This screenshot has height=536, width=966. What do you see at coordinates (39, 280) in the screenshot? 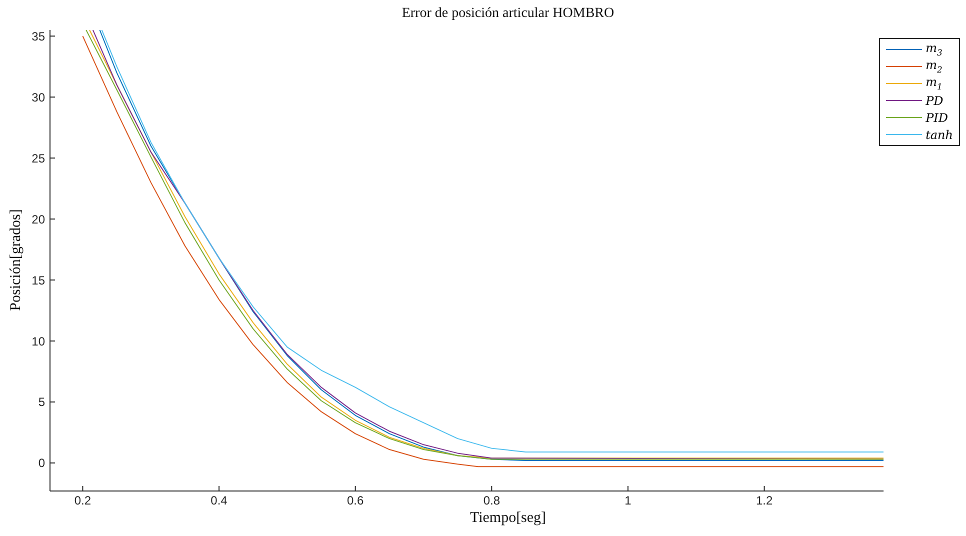
I see `y-tick-label: 15` at bounding box center [39, 280].